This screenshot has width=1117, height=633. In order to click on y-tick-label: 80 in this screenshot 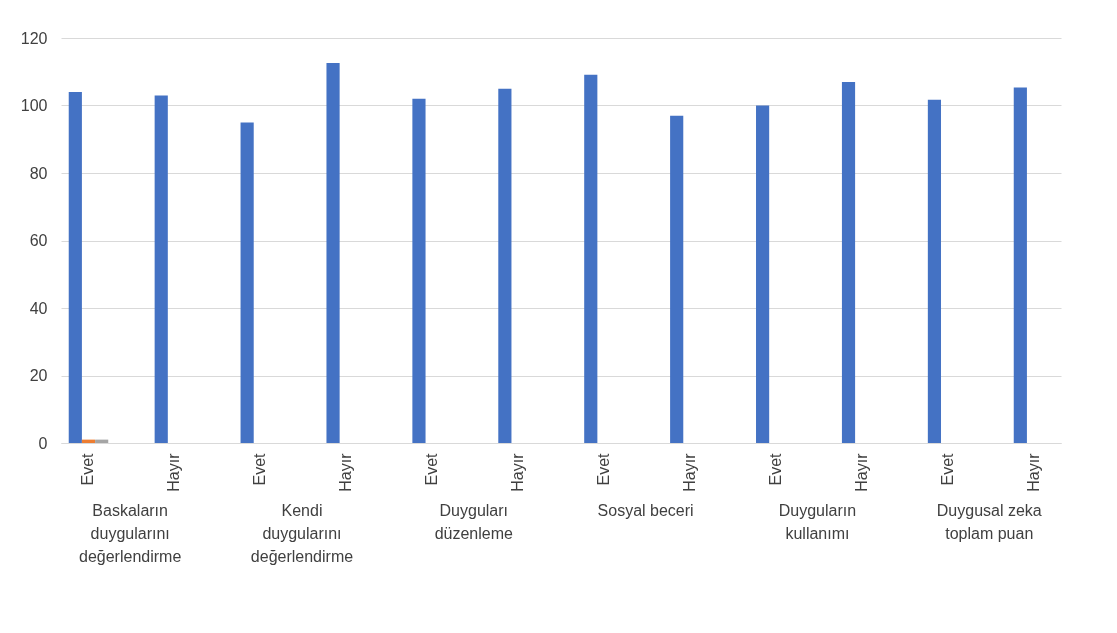, I will do `click(38, 173)`.